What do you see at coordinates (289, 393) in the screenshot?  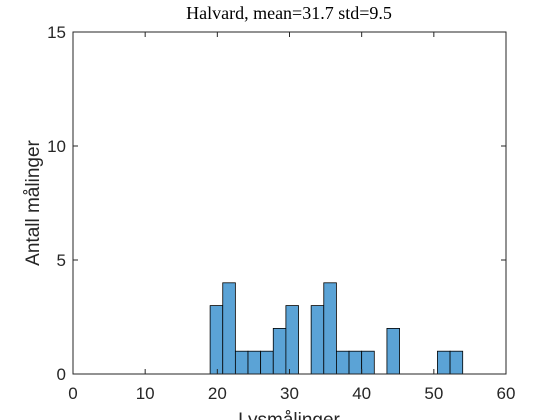 I see `x-tick-label-30: 30` at bounding box center [289, 393].